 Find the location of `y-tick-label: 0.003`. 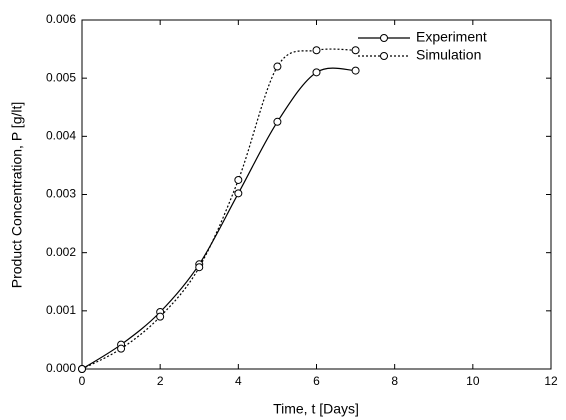

y-tick-label: 0.003 is located at coordinates (61, 194).